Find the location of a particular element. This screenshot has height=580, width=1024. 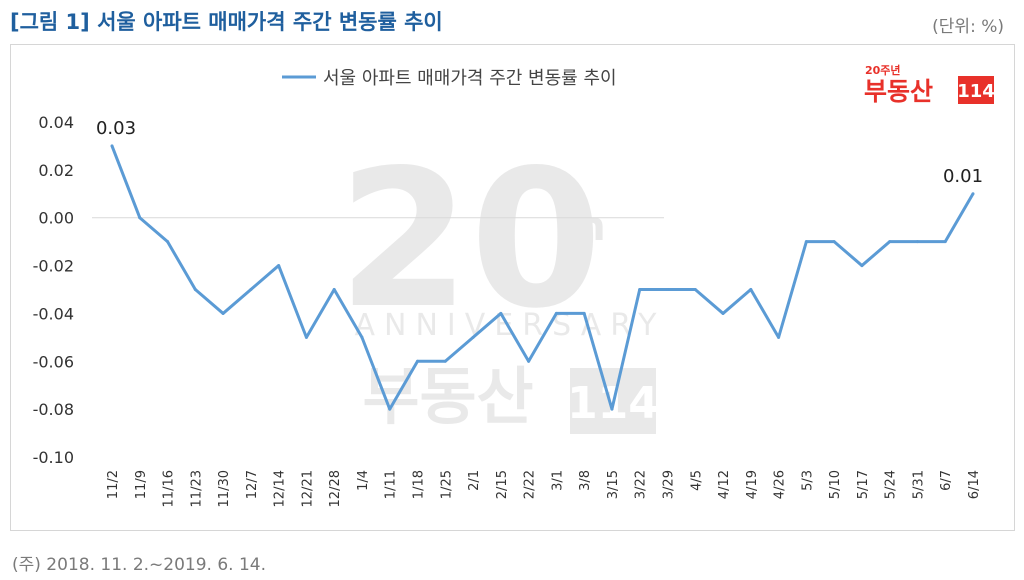

x-tick-label: 11/16 is located at coordinates (169, 488).